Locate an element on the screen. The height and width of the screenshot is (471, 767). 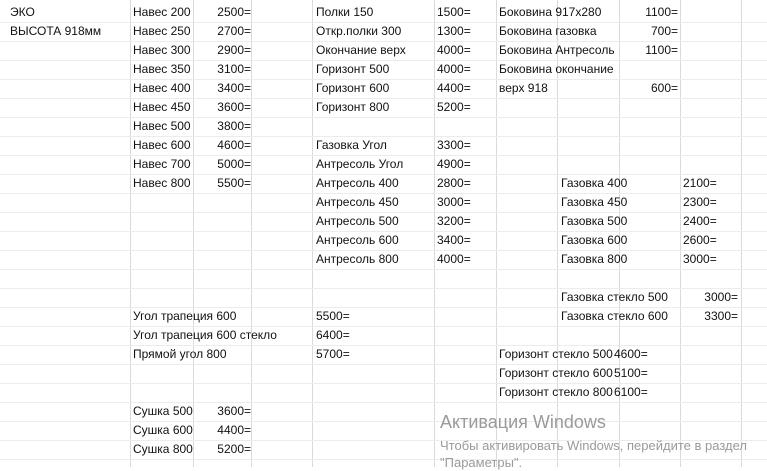
cell-text: Горизонт 500 is located at coordinates (353, 69).